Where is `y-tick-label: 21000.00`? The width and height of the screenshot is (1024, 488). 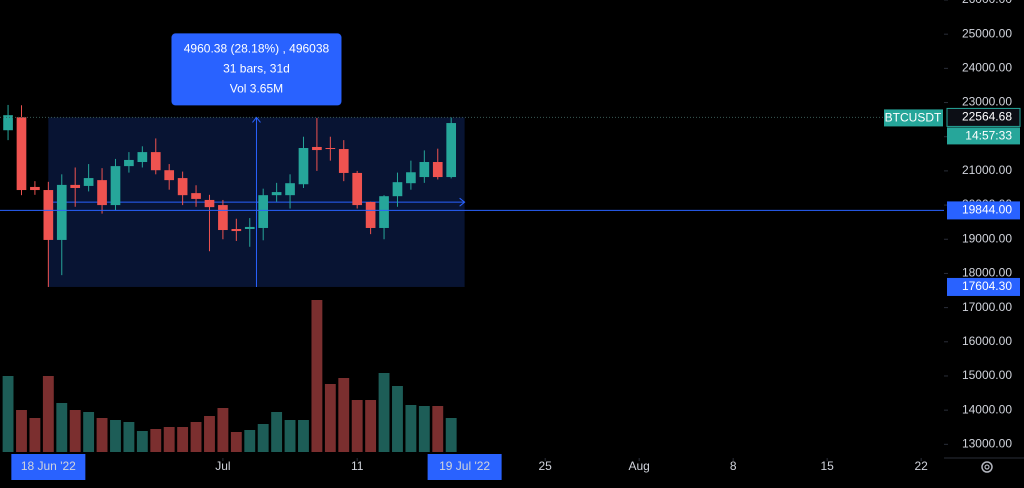 y-tick-label: 21000.00 is located at coordinates (987, 170).